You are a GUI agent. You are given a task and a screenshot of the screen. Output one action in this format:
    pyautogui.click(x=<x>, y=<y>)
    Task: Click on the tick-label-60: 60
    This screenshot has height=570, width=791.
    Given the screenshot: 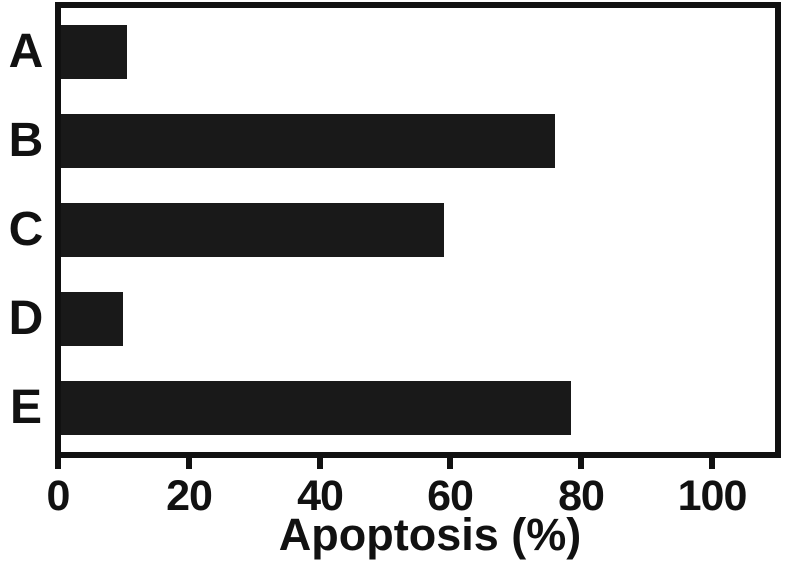 What is the action you would take?
    pyautogui.click(x=450, y=496)
    